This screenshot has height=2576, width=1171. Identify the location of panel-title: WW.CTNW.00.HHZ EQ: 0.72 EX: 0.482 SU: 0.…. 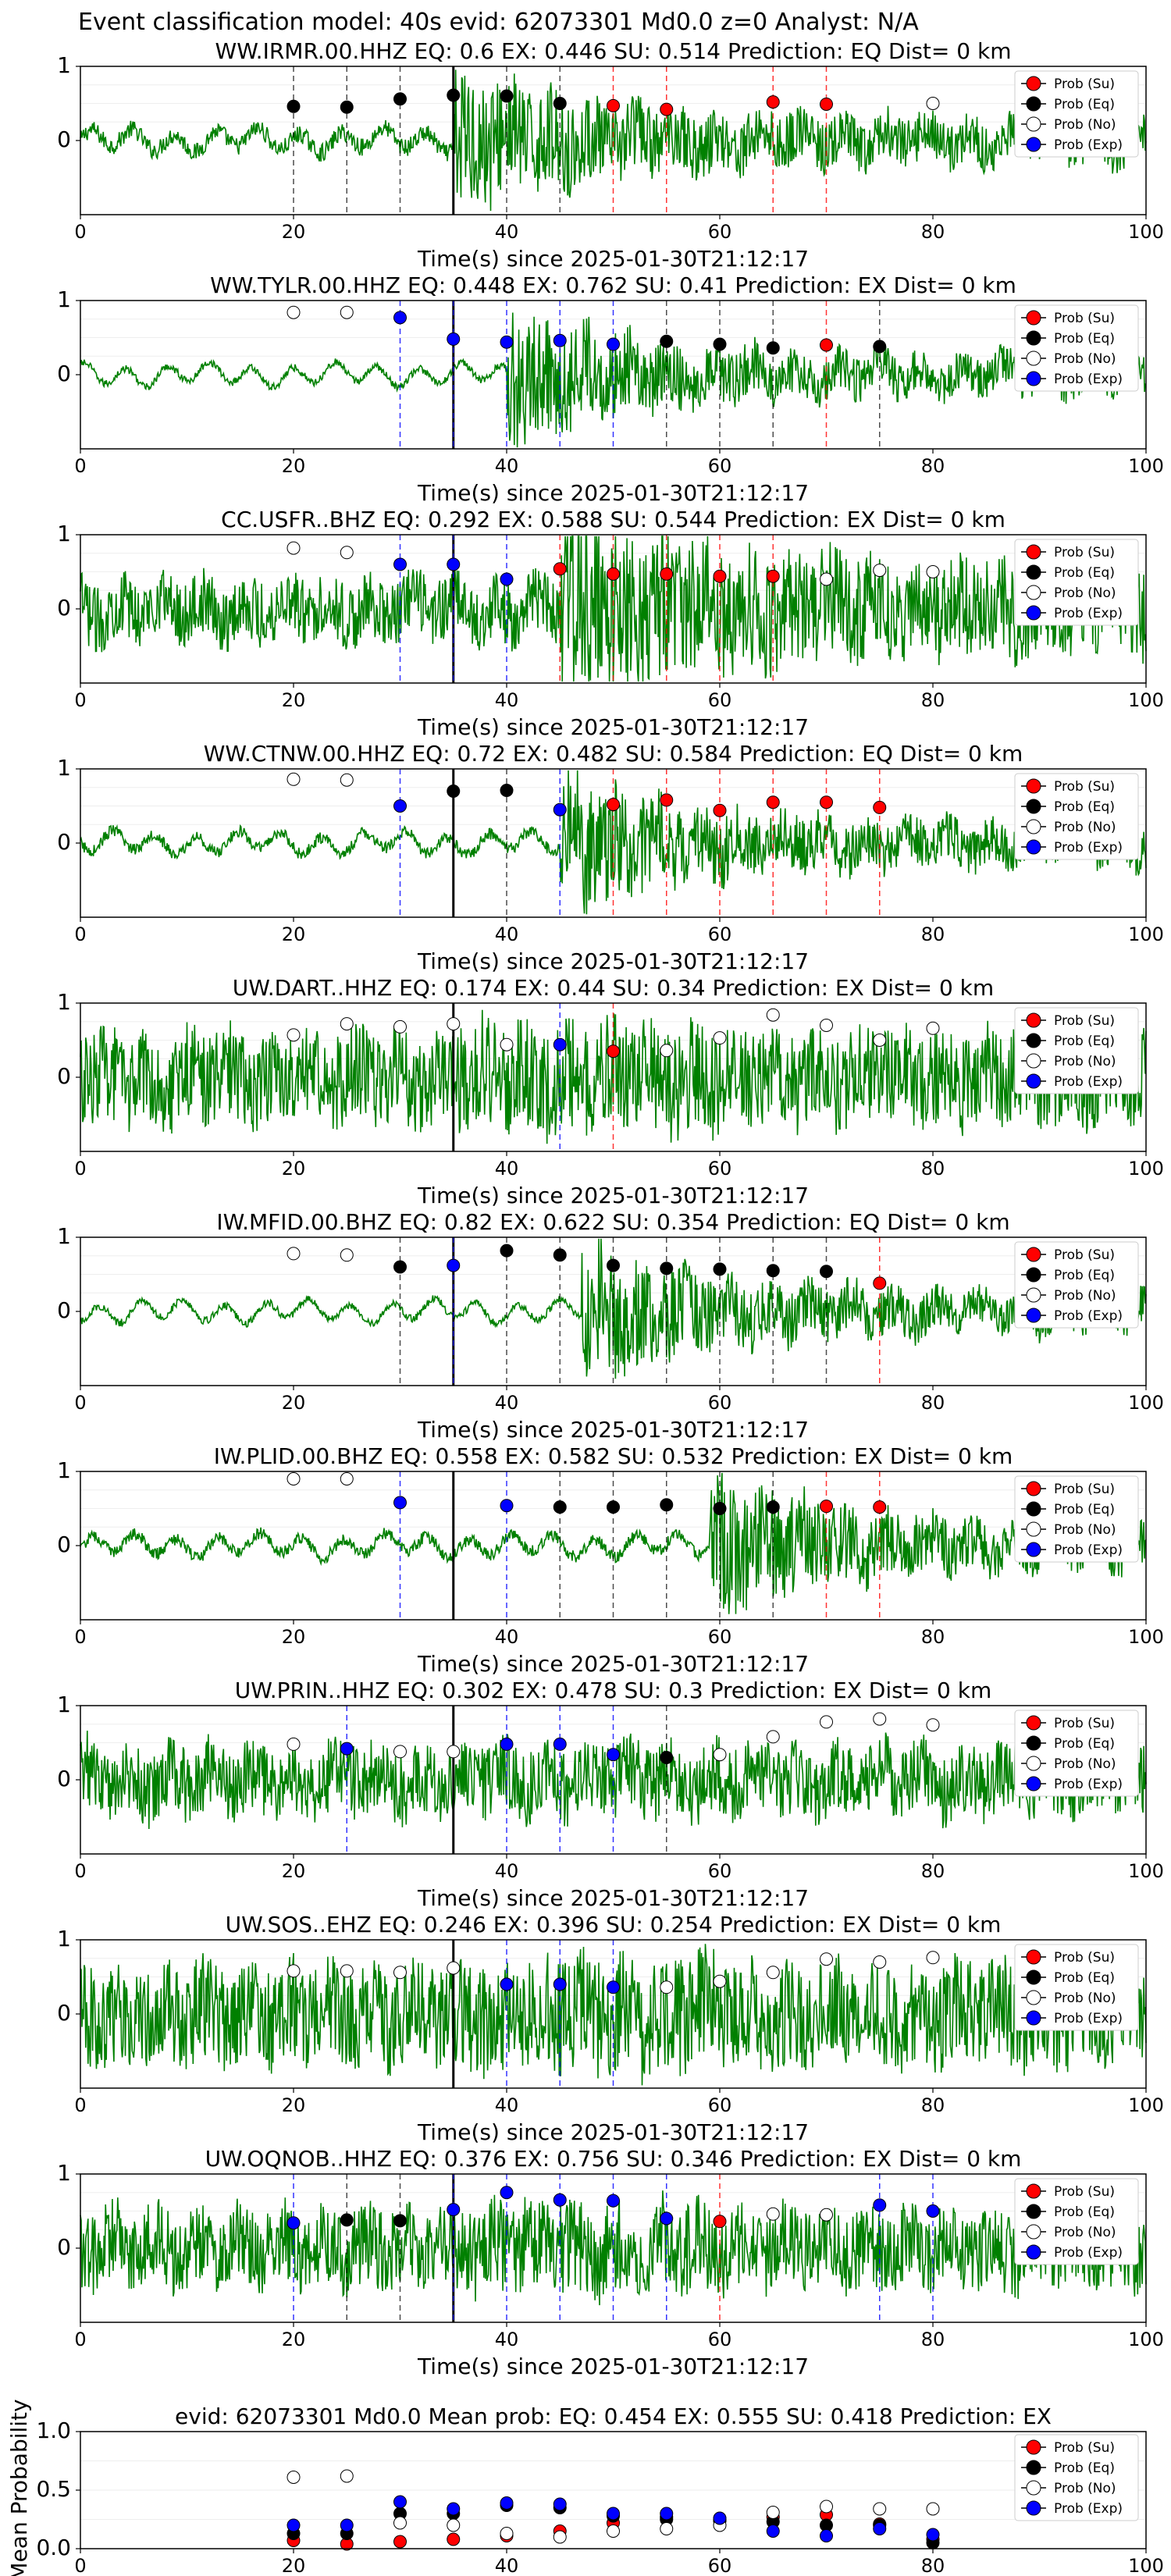
(613, 754).